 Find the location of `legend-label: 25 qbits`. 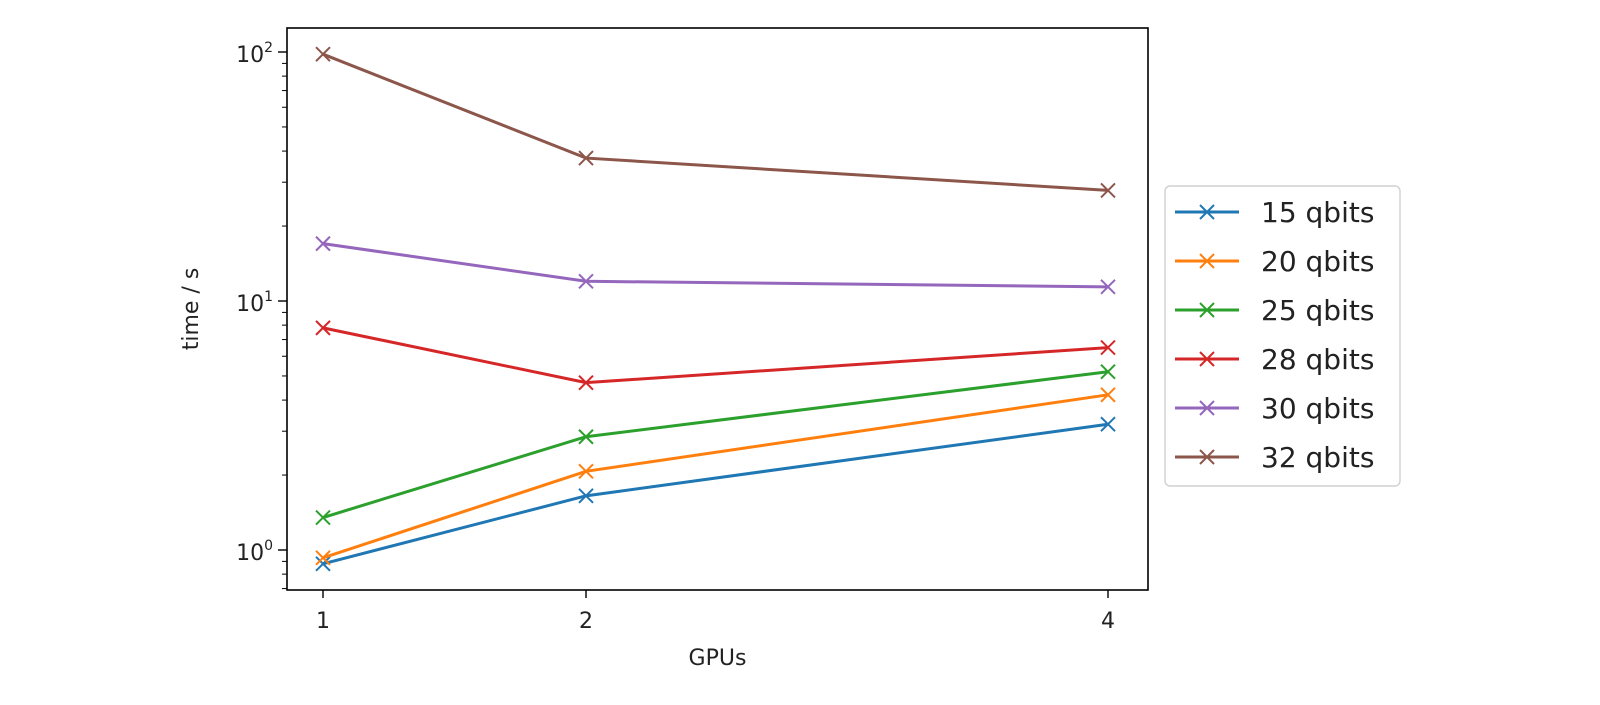

legend-label: 25 qbits is located at coordinates (1317, 310).